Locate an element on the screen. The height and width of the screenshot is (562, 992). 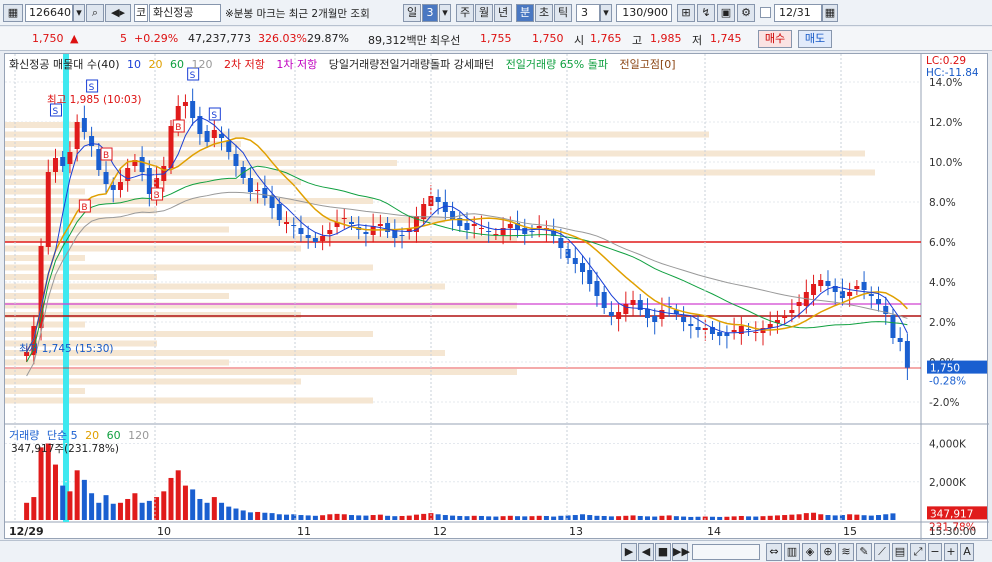
tab-3: 3 is located at coordinates (430, 13).